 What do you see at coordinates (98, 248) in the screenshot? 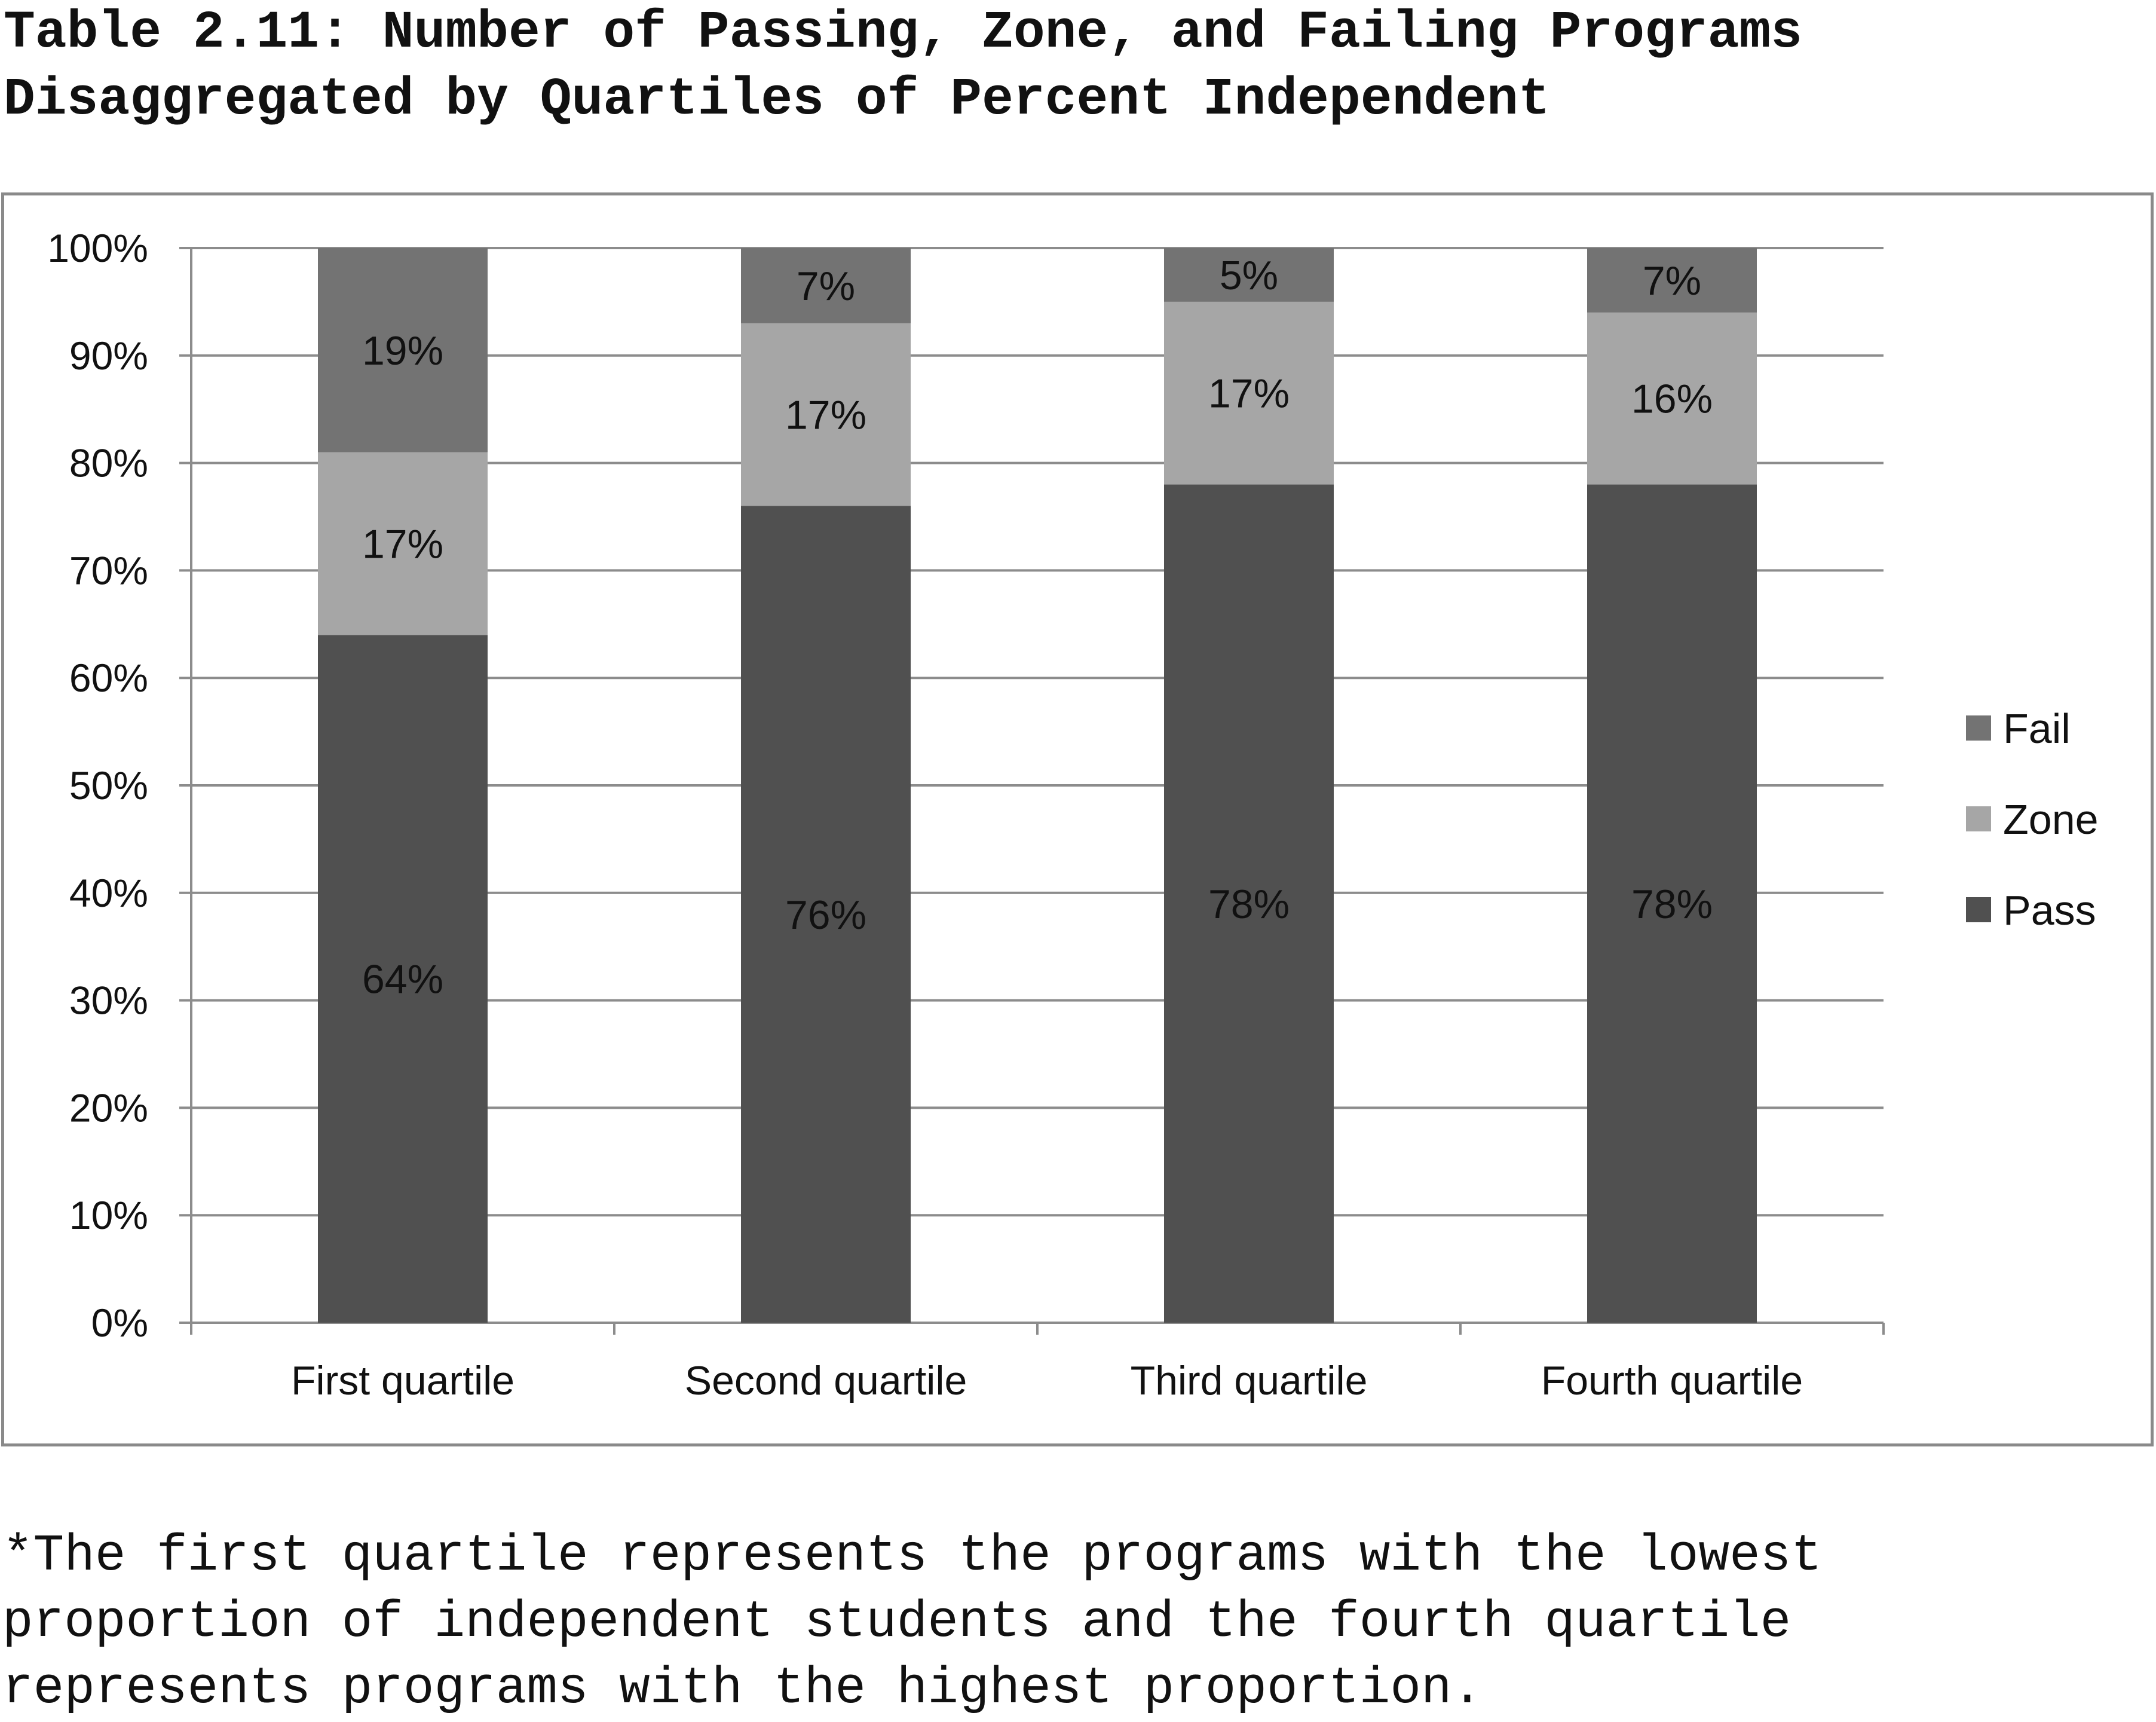
I see `y-tick-label: 100%` at bounding box center [98, 248].